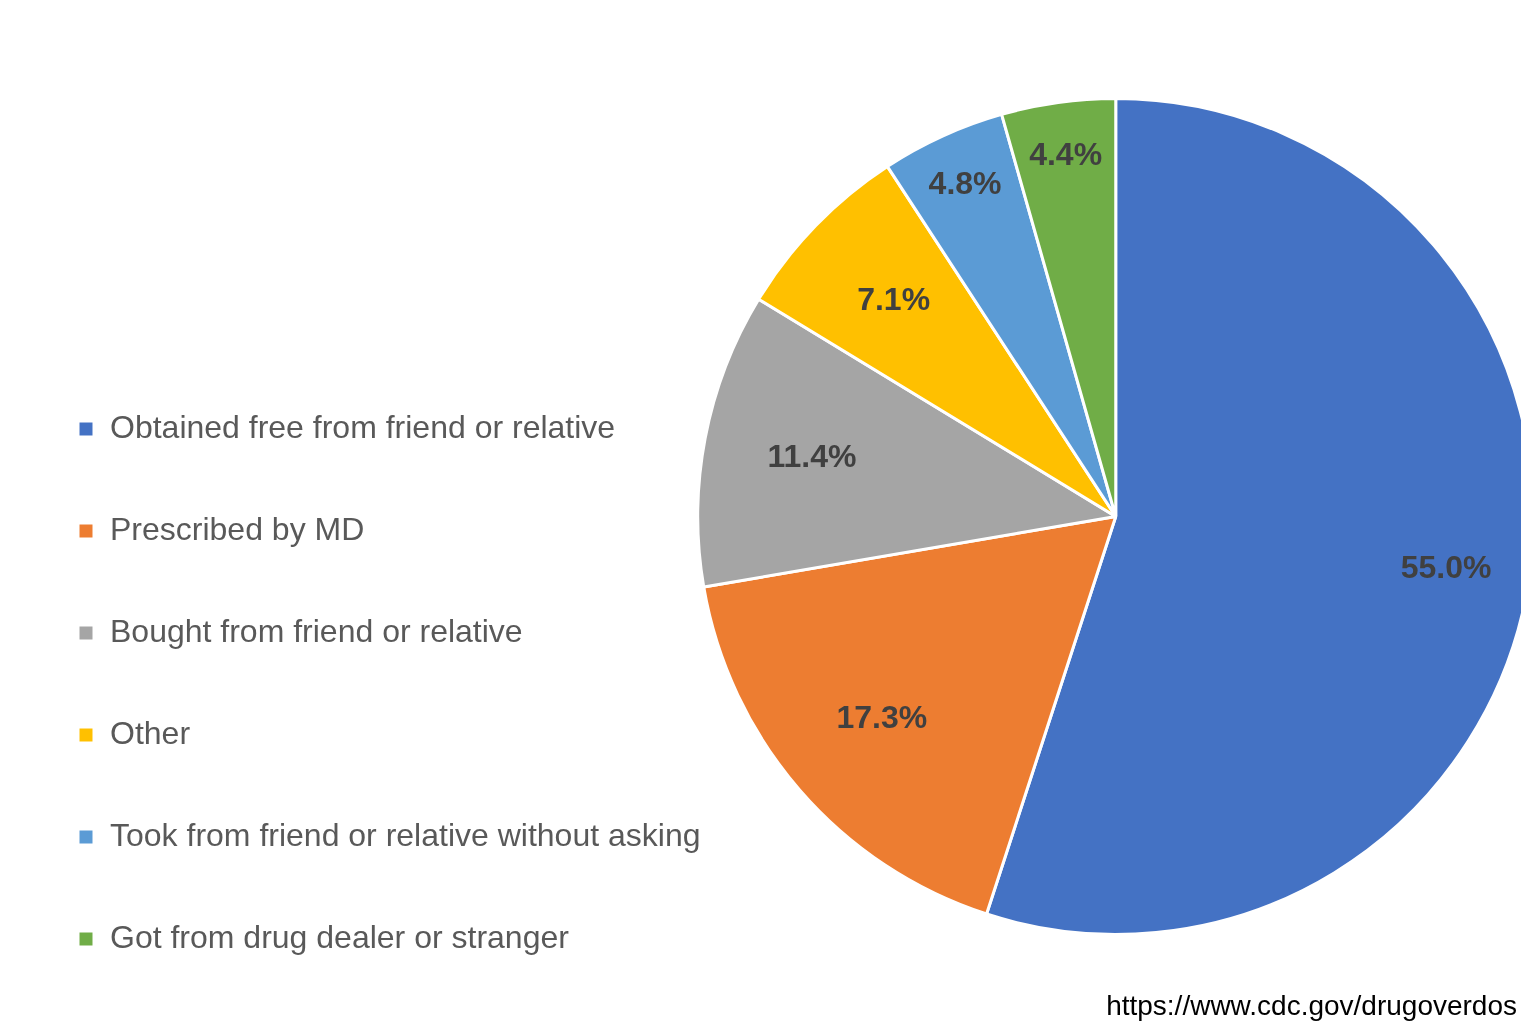 The width and height of the screenshot is (1529, 1033). Describe the element at coordinates (1446, 566) in the screenshot. I see `data-label: 55.0%` at that location.